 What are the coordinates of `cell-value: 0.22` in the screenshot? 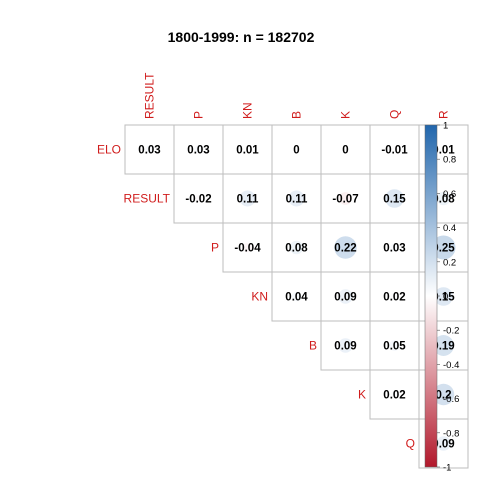 It's located at (345, 249).